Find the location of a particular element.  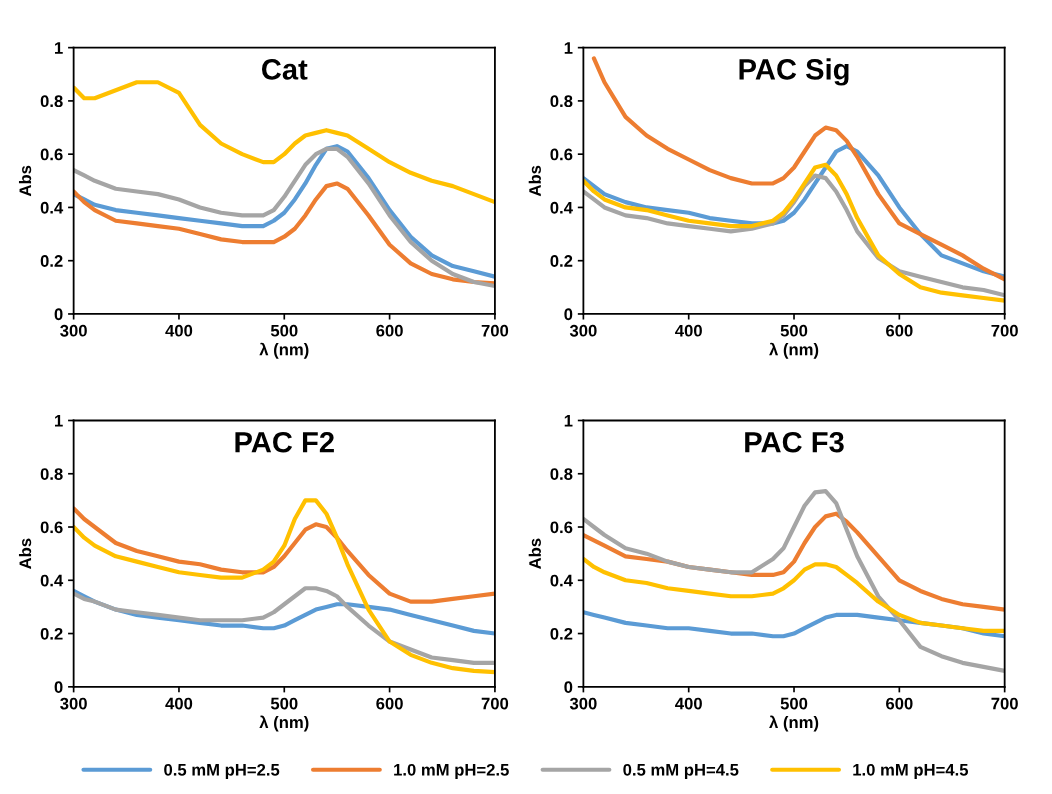

chart-title: PAC F2 is located at coordinates (284, 442).